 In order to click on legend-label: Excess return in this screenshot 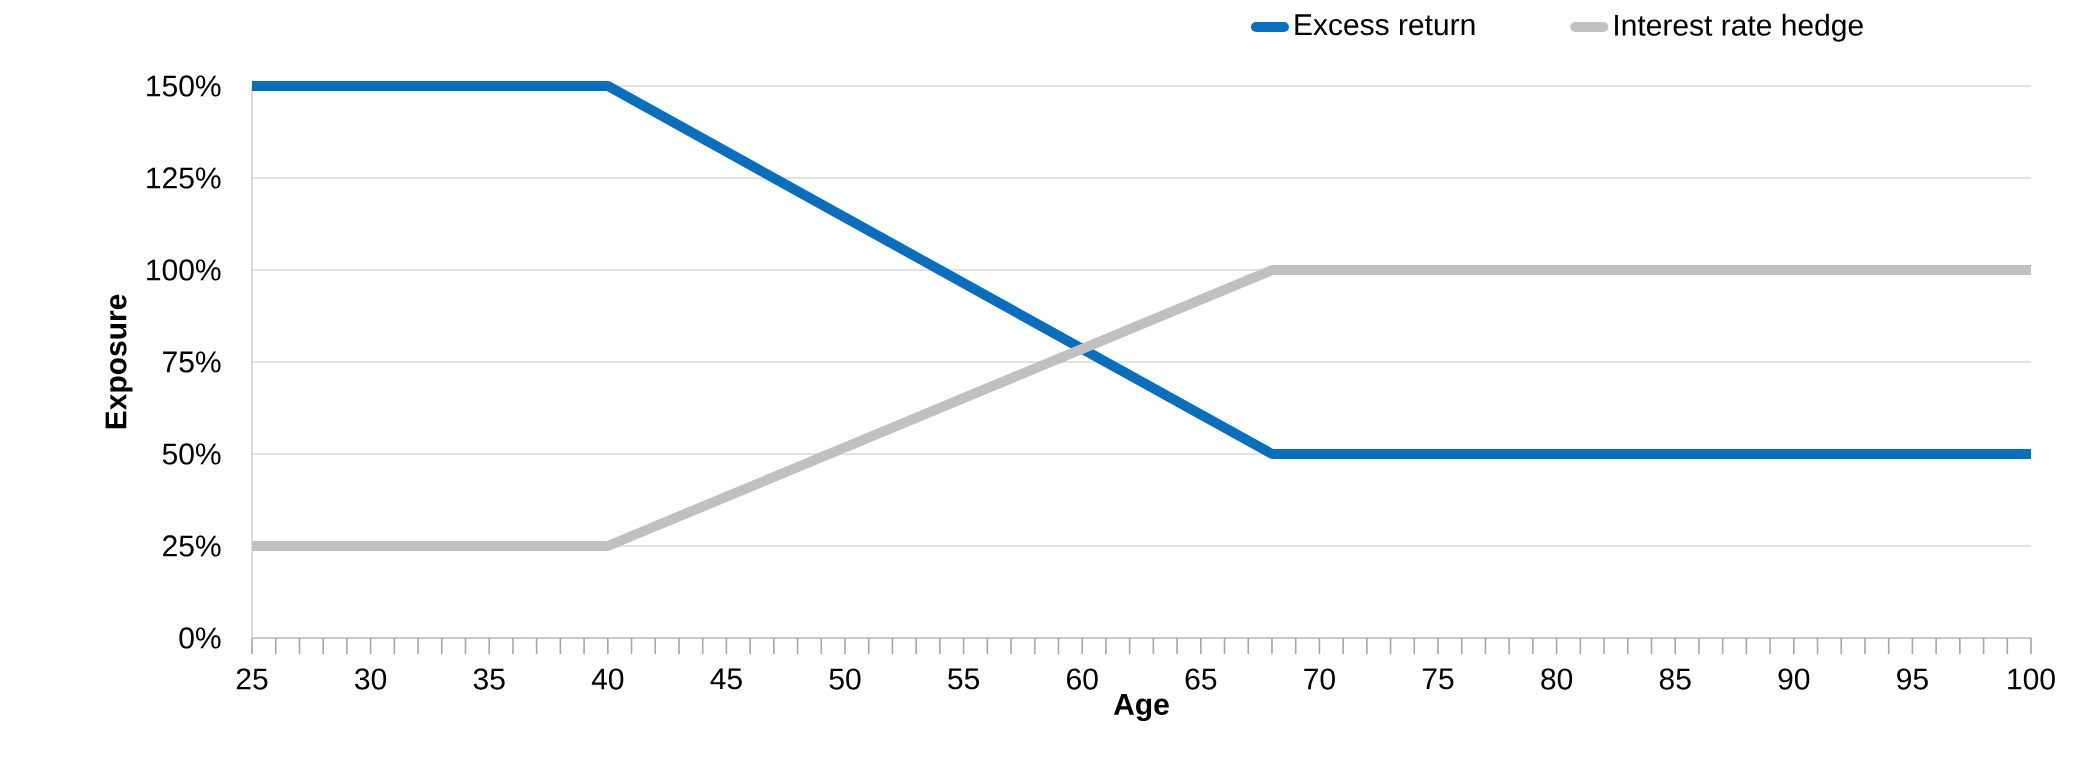, I will do `click(1385, 25)`.